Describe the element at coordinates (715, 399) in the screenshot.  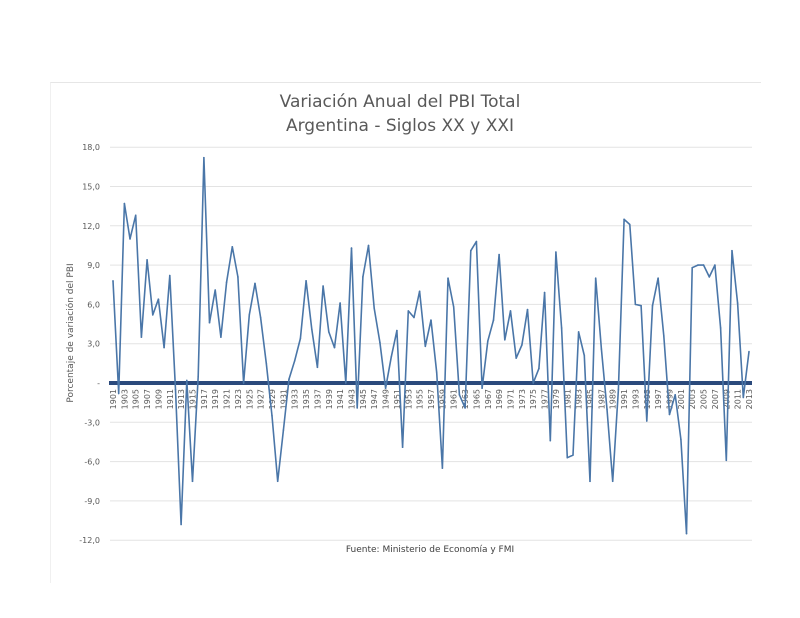
I see `x-tick-label: 2007` at that location.